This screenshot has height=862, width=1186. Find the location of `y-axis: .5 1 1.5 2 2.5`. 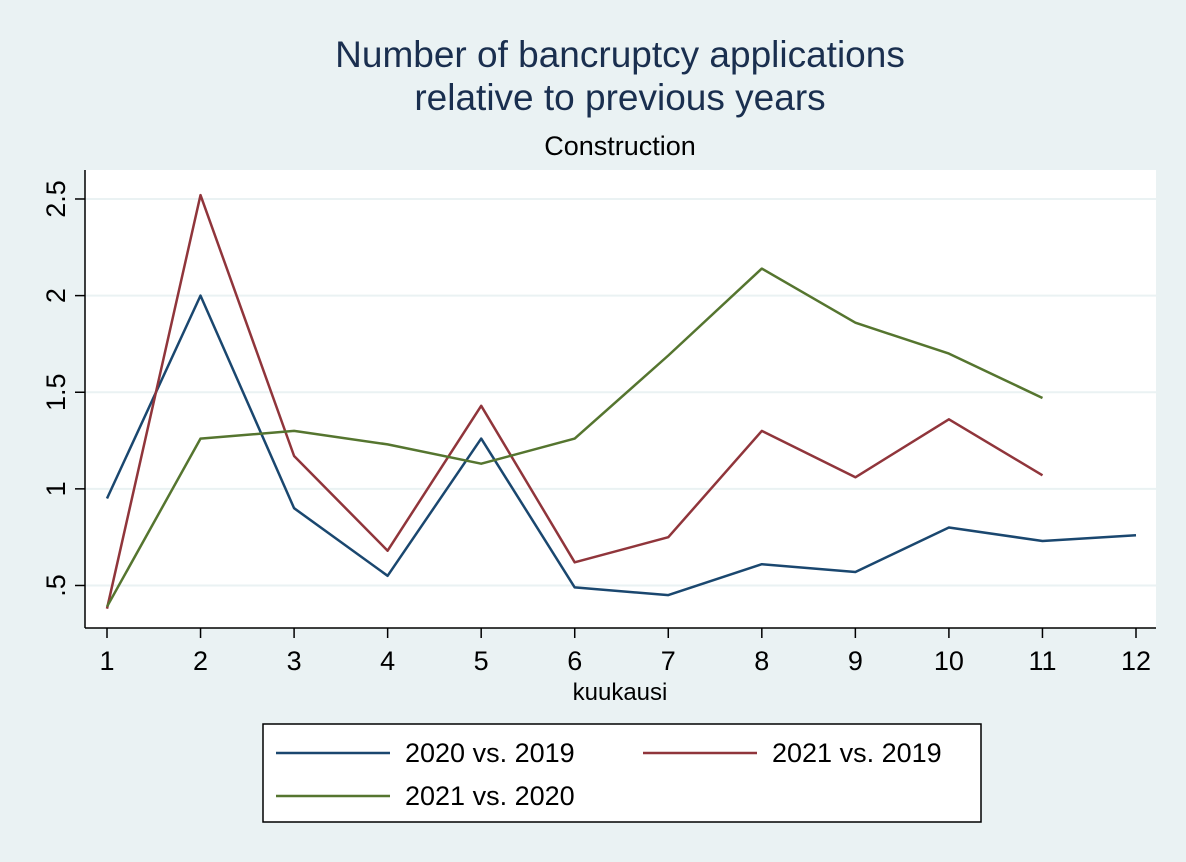

y-axis: .5 1 1.5 2 2.5 is located at coordinates (63, 399).